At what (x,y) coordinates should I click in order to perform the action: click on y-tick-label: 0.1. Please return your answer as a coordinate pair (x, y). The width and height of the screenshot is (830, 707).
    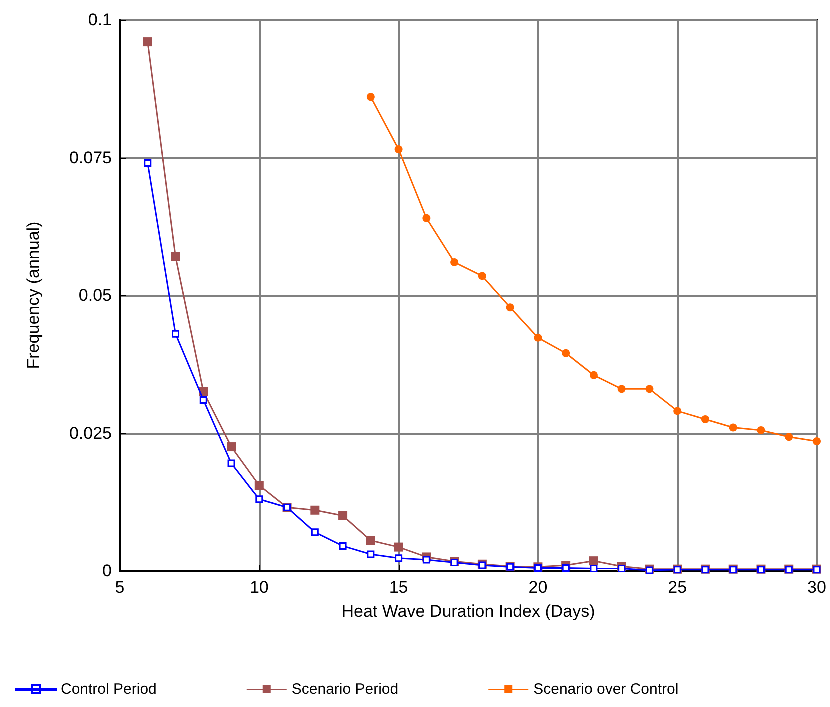
    Looking at the image, I should click on (100, 20).